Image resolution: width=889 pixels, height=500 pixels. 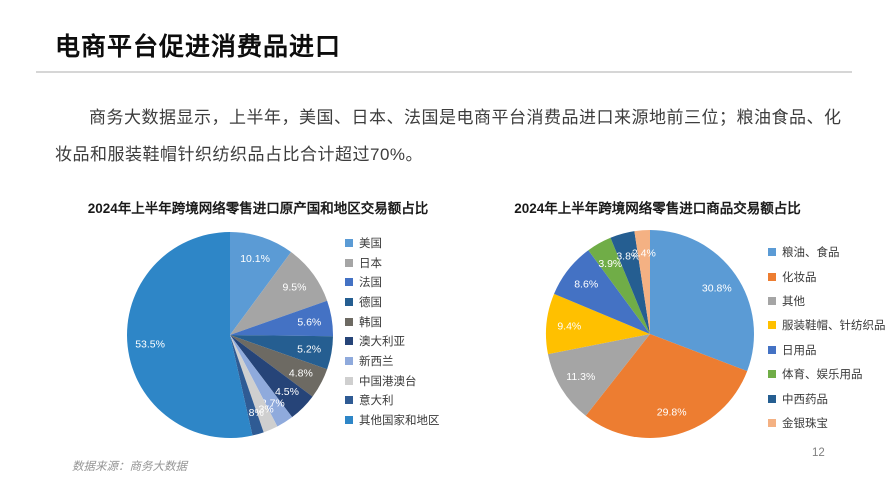 What do you see at coordinates (610, 264) in the screenshot?
I see `pie-slice-label: 3.9%` at bounding box center [610, 264].